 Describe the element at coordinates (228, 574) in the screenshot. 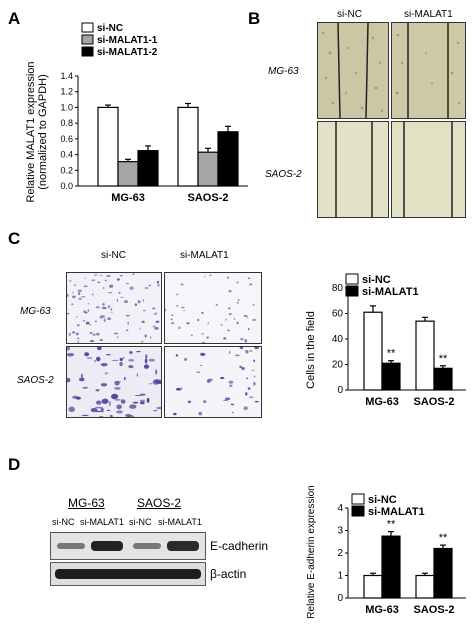

I see `blot-label-beta-actin: β-actin` at that location.